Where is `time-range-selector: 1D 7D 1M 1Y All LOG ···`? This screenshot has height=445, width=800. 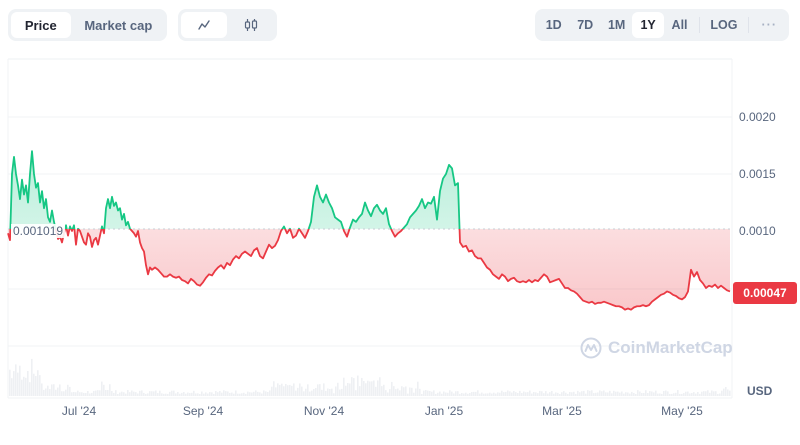
time-range-selector: 1D 7D 1M 1Y All LOG ··· is located at coordinates (662, 25).